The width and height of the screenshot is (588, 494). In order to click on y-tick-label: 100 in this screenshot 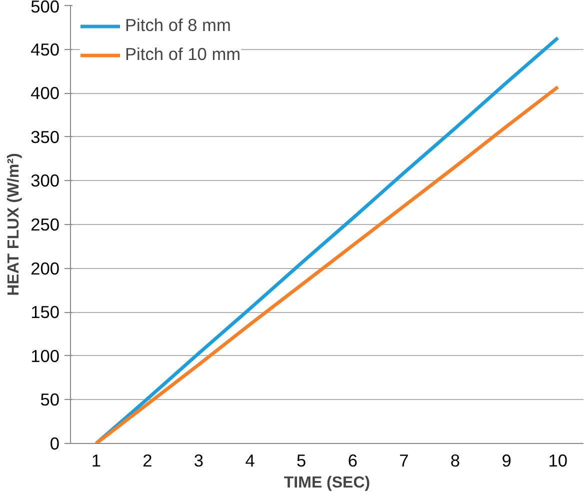, I will do `click(45, 356)`.